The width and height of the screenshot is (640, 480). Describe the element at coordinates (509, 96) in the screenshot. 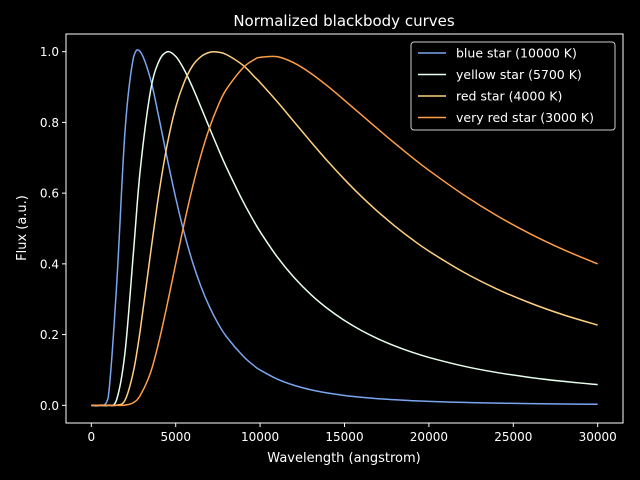

I see `legend-label-3: red star (4000 K)` at that location.